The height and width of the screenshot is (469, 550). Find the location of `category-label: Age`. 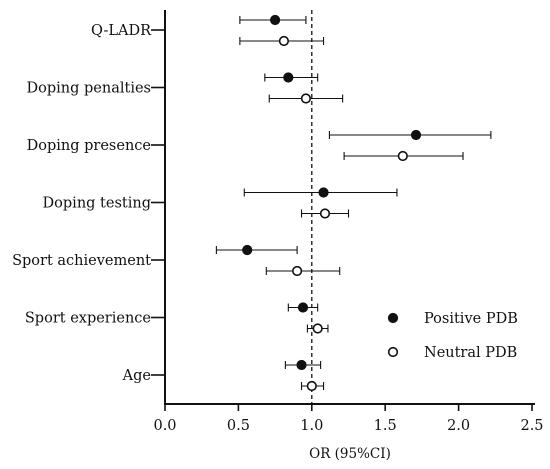

category-label: Age is located at coordinates (136, 376).